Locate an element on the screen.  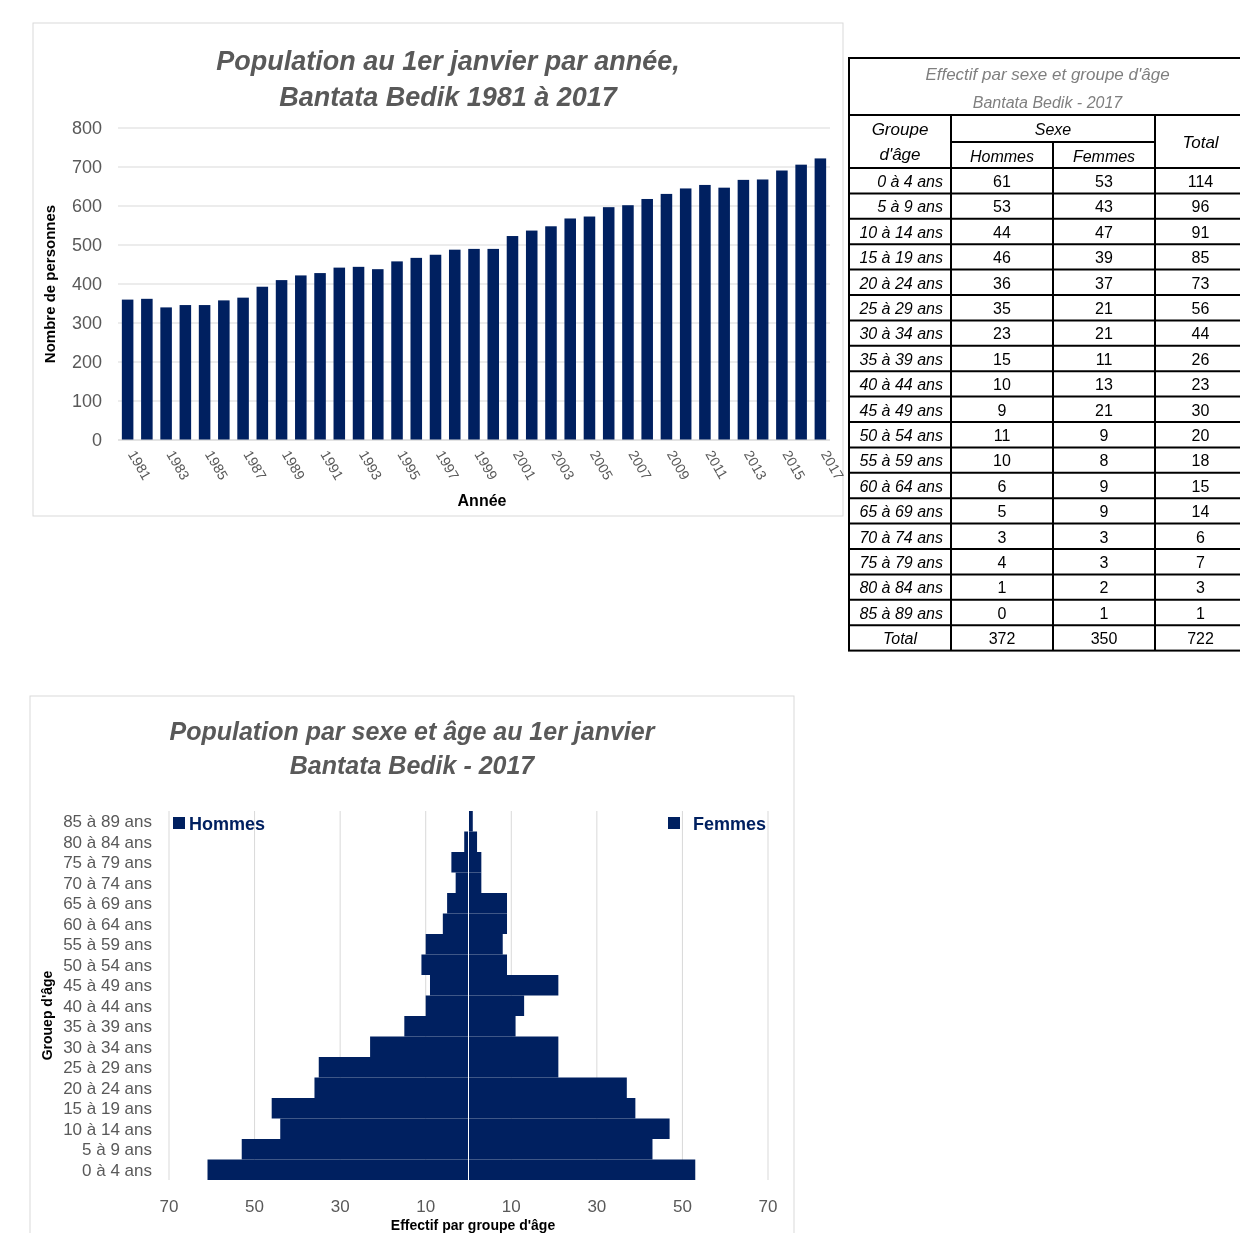
category-label: 45 à 49 ans is located at coordinates (901, 410).